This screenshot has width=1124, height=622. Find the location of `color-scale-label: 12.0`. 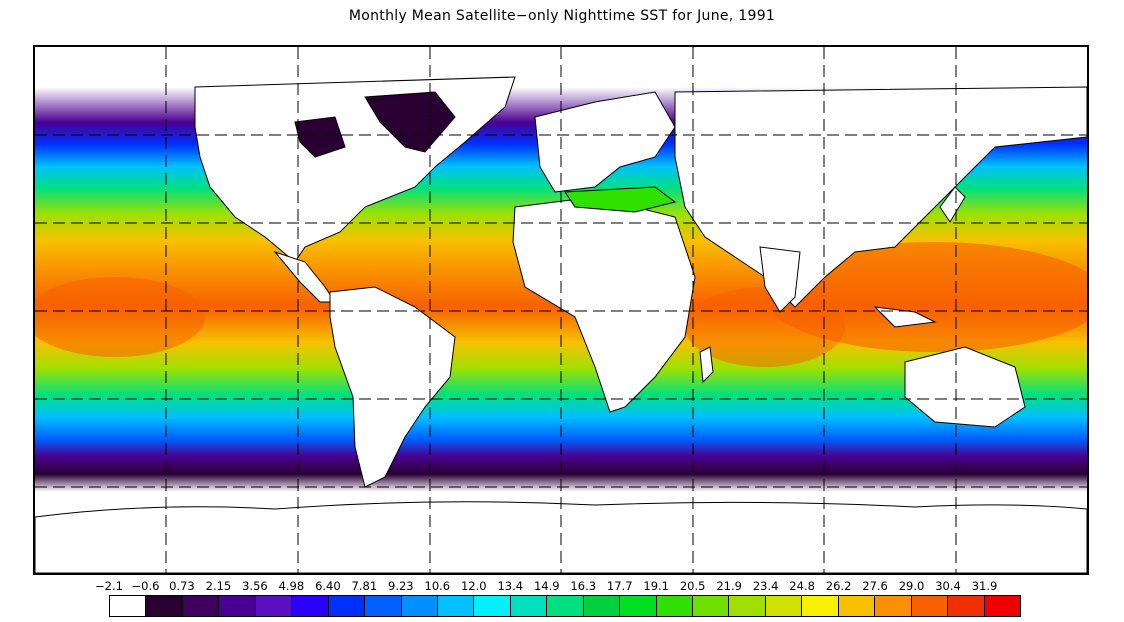

color-scale-label: 12.0 is located at coordinates (473, 586).